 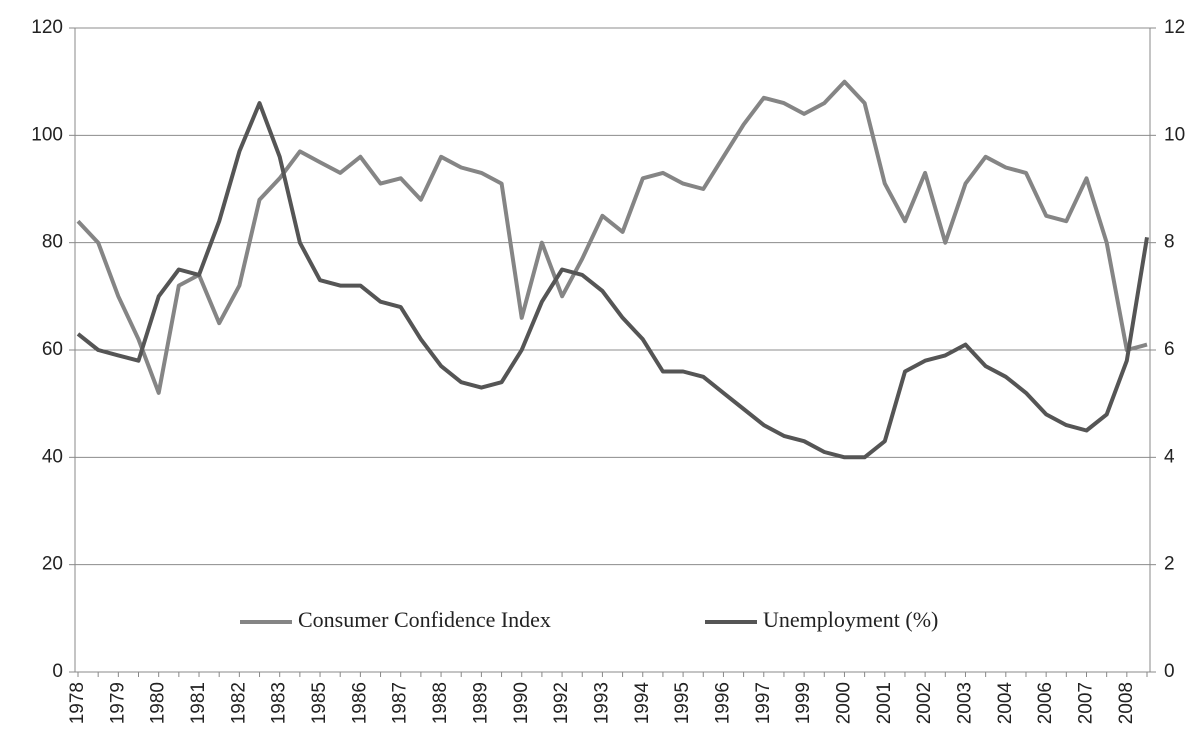 I want to click on legend-label: Consumer Confidence Index, so click(x=424, y=619).